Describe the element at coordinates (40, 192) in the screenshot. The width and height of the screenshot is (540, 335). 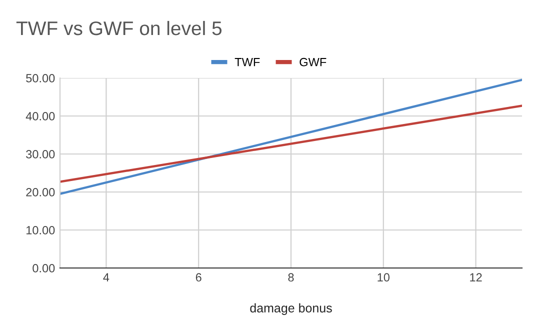
I see `y-tick-label: 20.00` at that location.